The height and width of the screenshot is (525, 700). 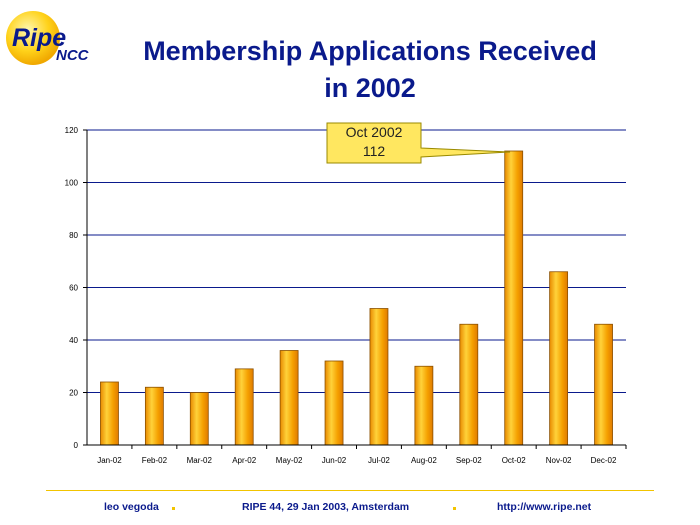 I want to click on footer-url: http://www.ripe.net, so click(x=544, y=507).